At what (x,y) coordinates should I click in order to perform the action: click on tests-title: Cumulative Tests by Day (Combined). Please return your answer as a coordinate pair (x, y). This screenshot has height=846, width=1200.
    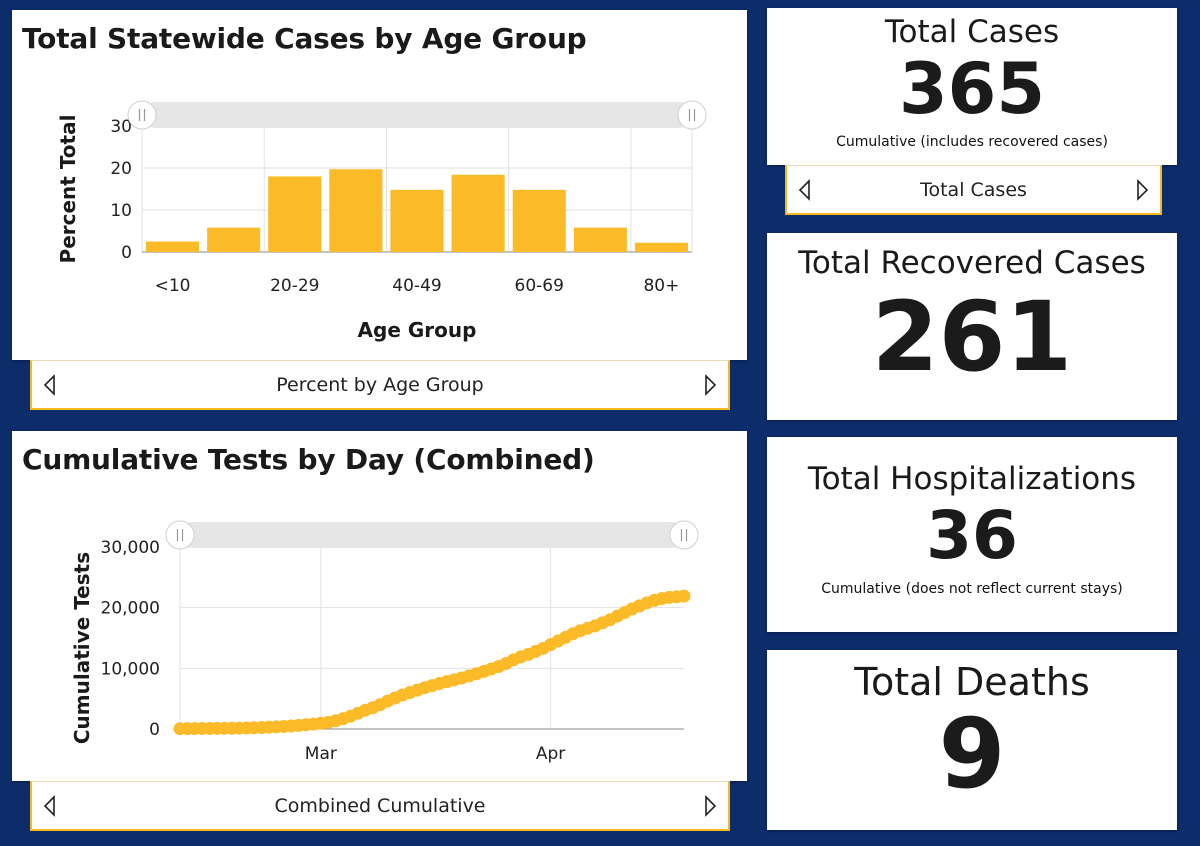
    Looking at the image, I should click on (308, 459).